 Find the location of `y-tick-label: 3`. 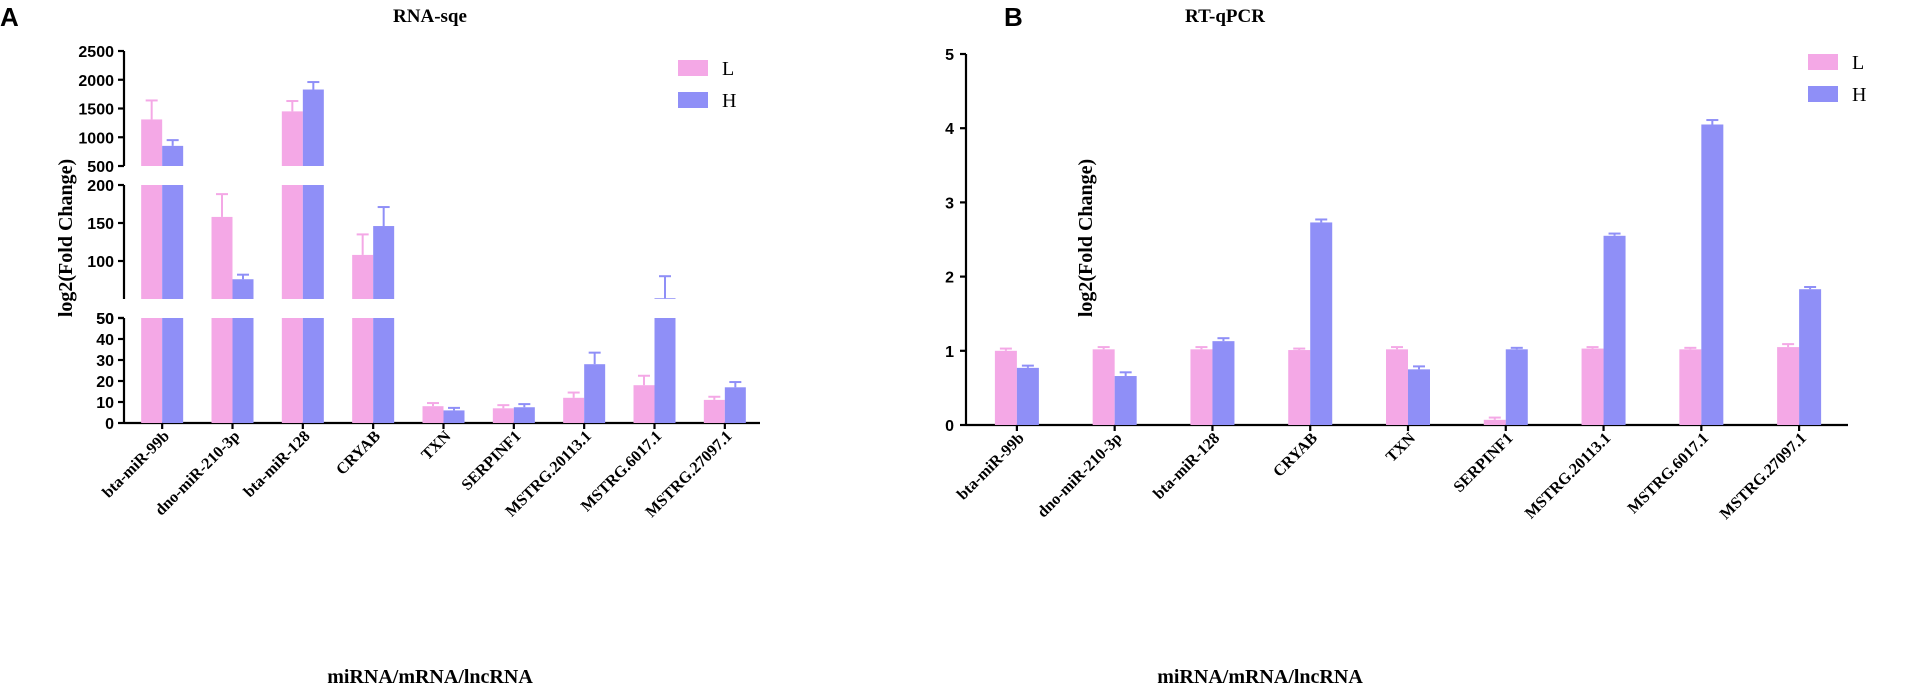

y-tick-label: 3 is located at coordinates (949, 203).